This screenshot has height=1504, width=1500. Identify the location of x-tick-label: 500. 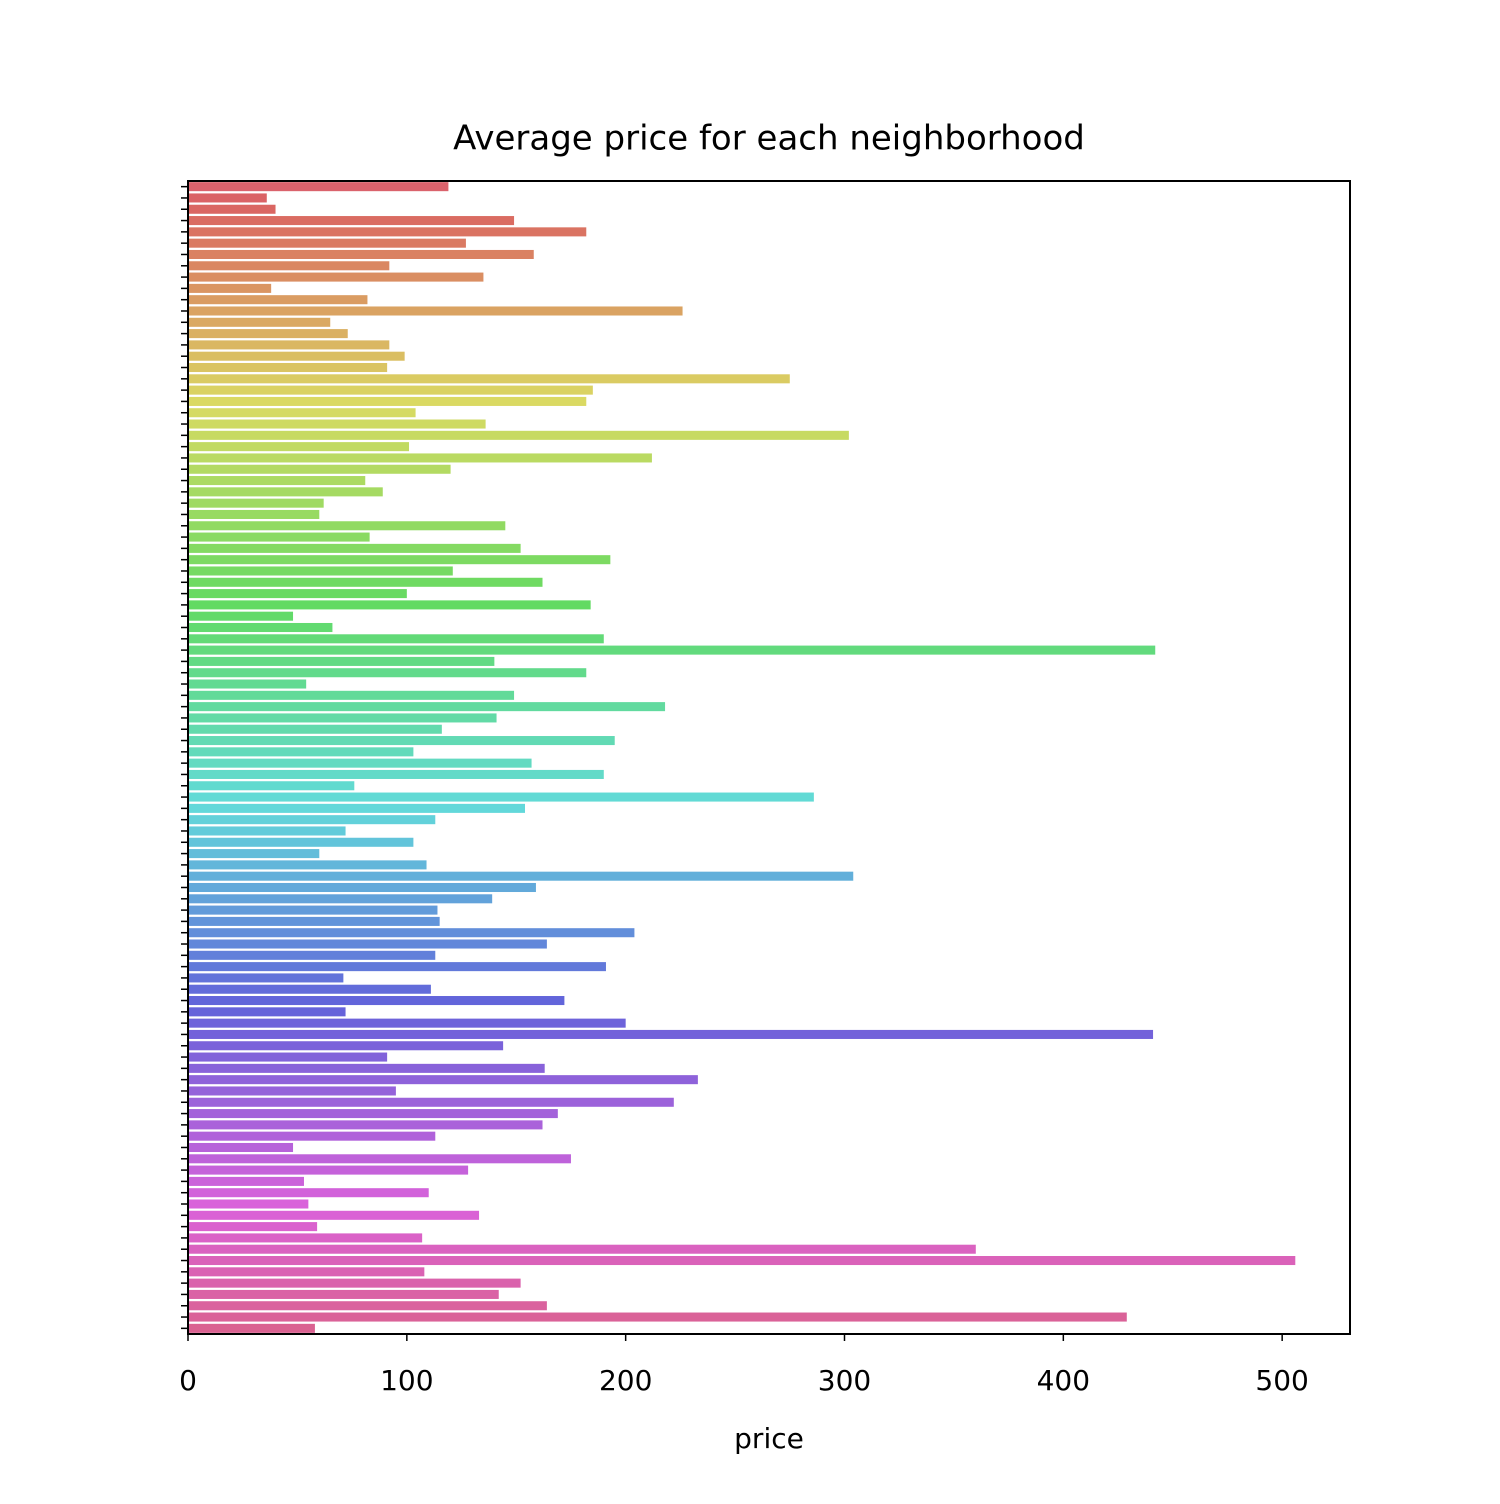
(1281, 1380).